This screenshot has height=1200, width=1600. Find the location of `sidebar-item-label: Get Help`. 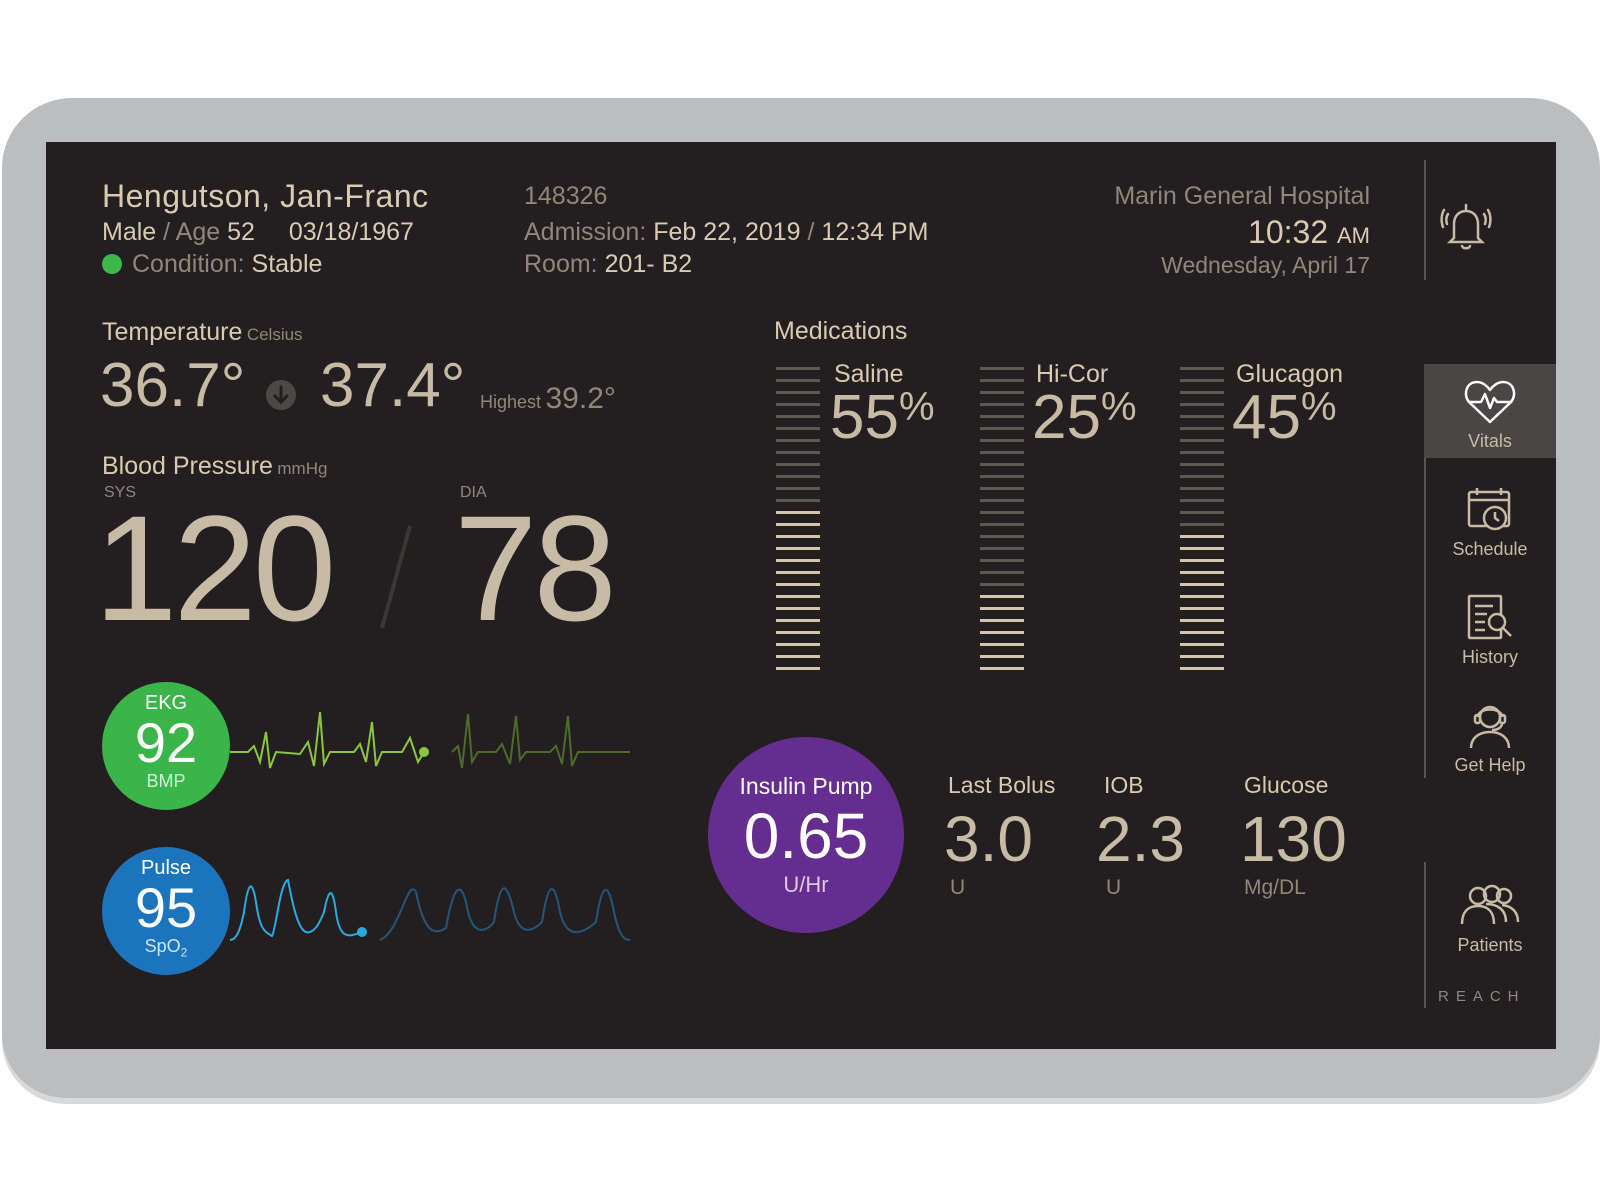

sidebar-item-label: Get Help is located at coordinates (1490, 765).